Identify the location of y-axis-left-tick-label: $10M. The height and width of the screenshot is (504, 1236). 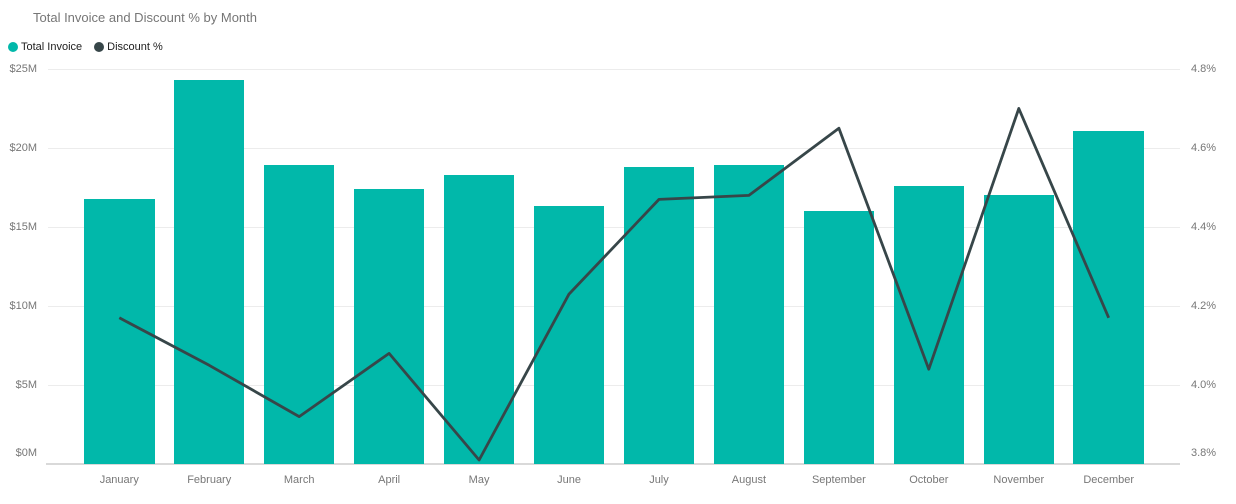
(23, 306).